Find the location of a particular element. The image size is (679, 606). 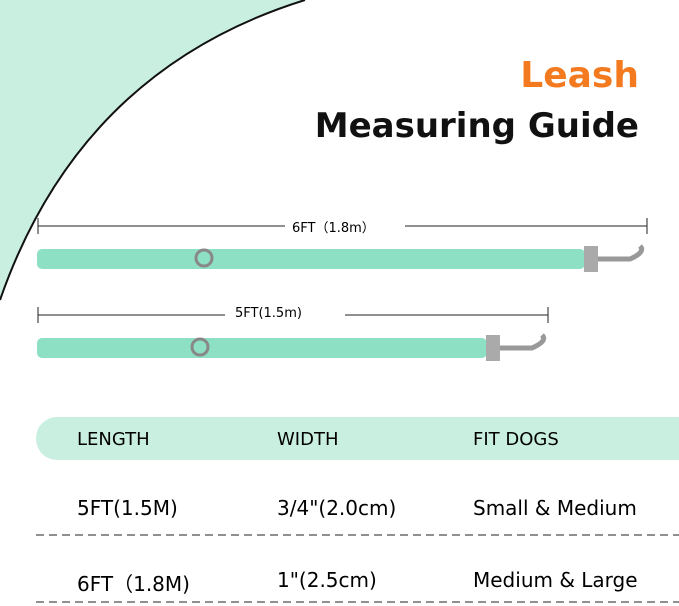

leash-label: 5FT(1.5m) is located at coordinates (268, 313).